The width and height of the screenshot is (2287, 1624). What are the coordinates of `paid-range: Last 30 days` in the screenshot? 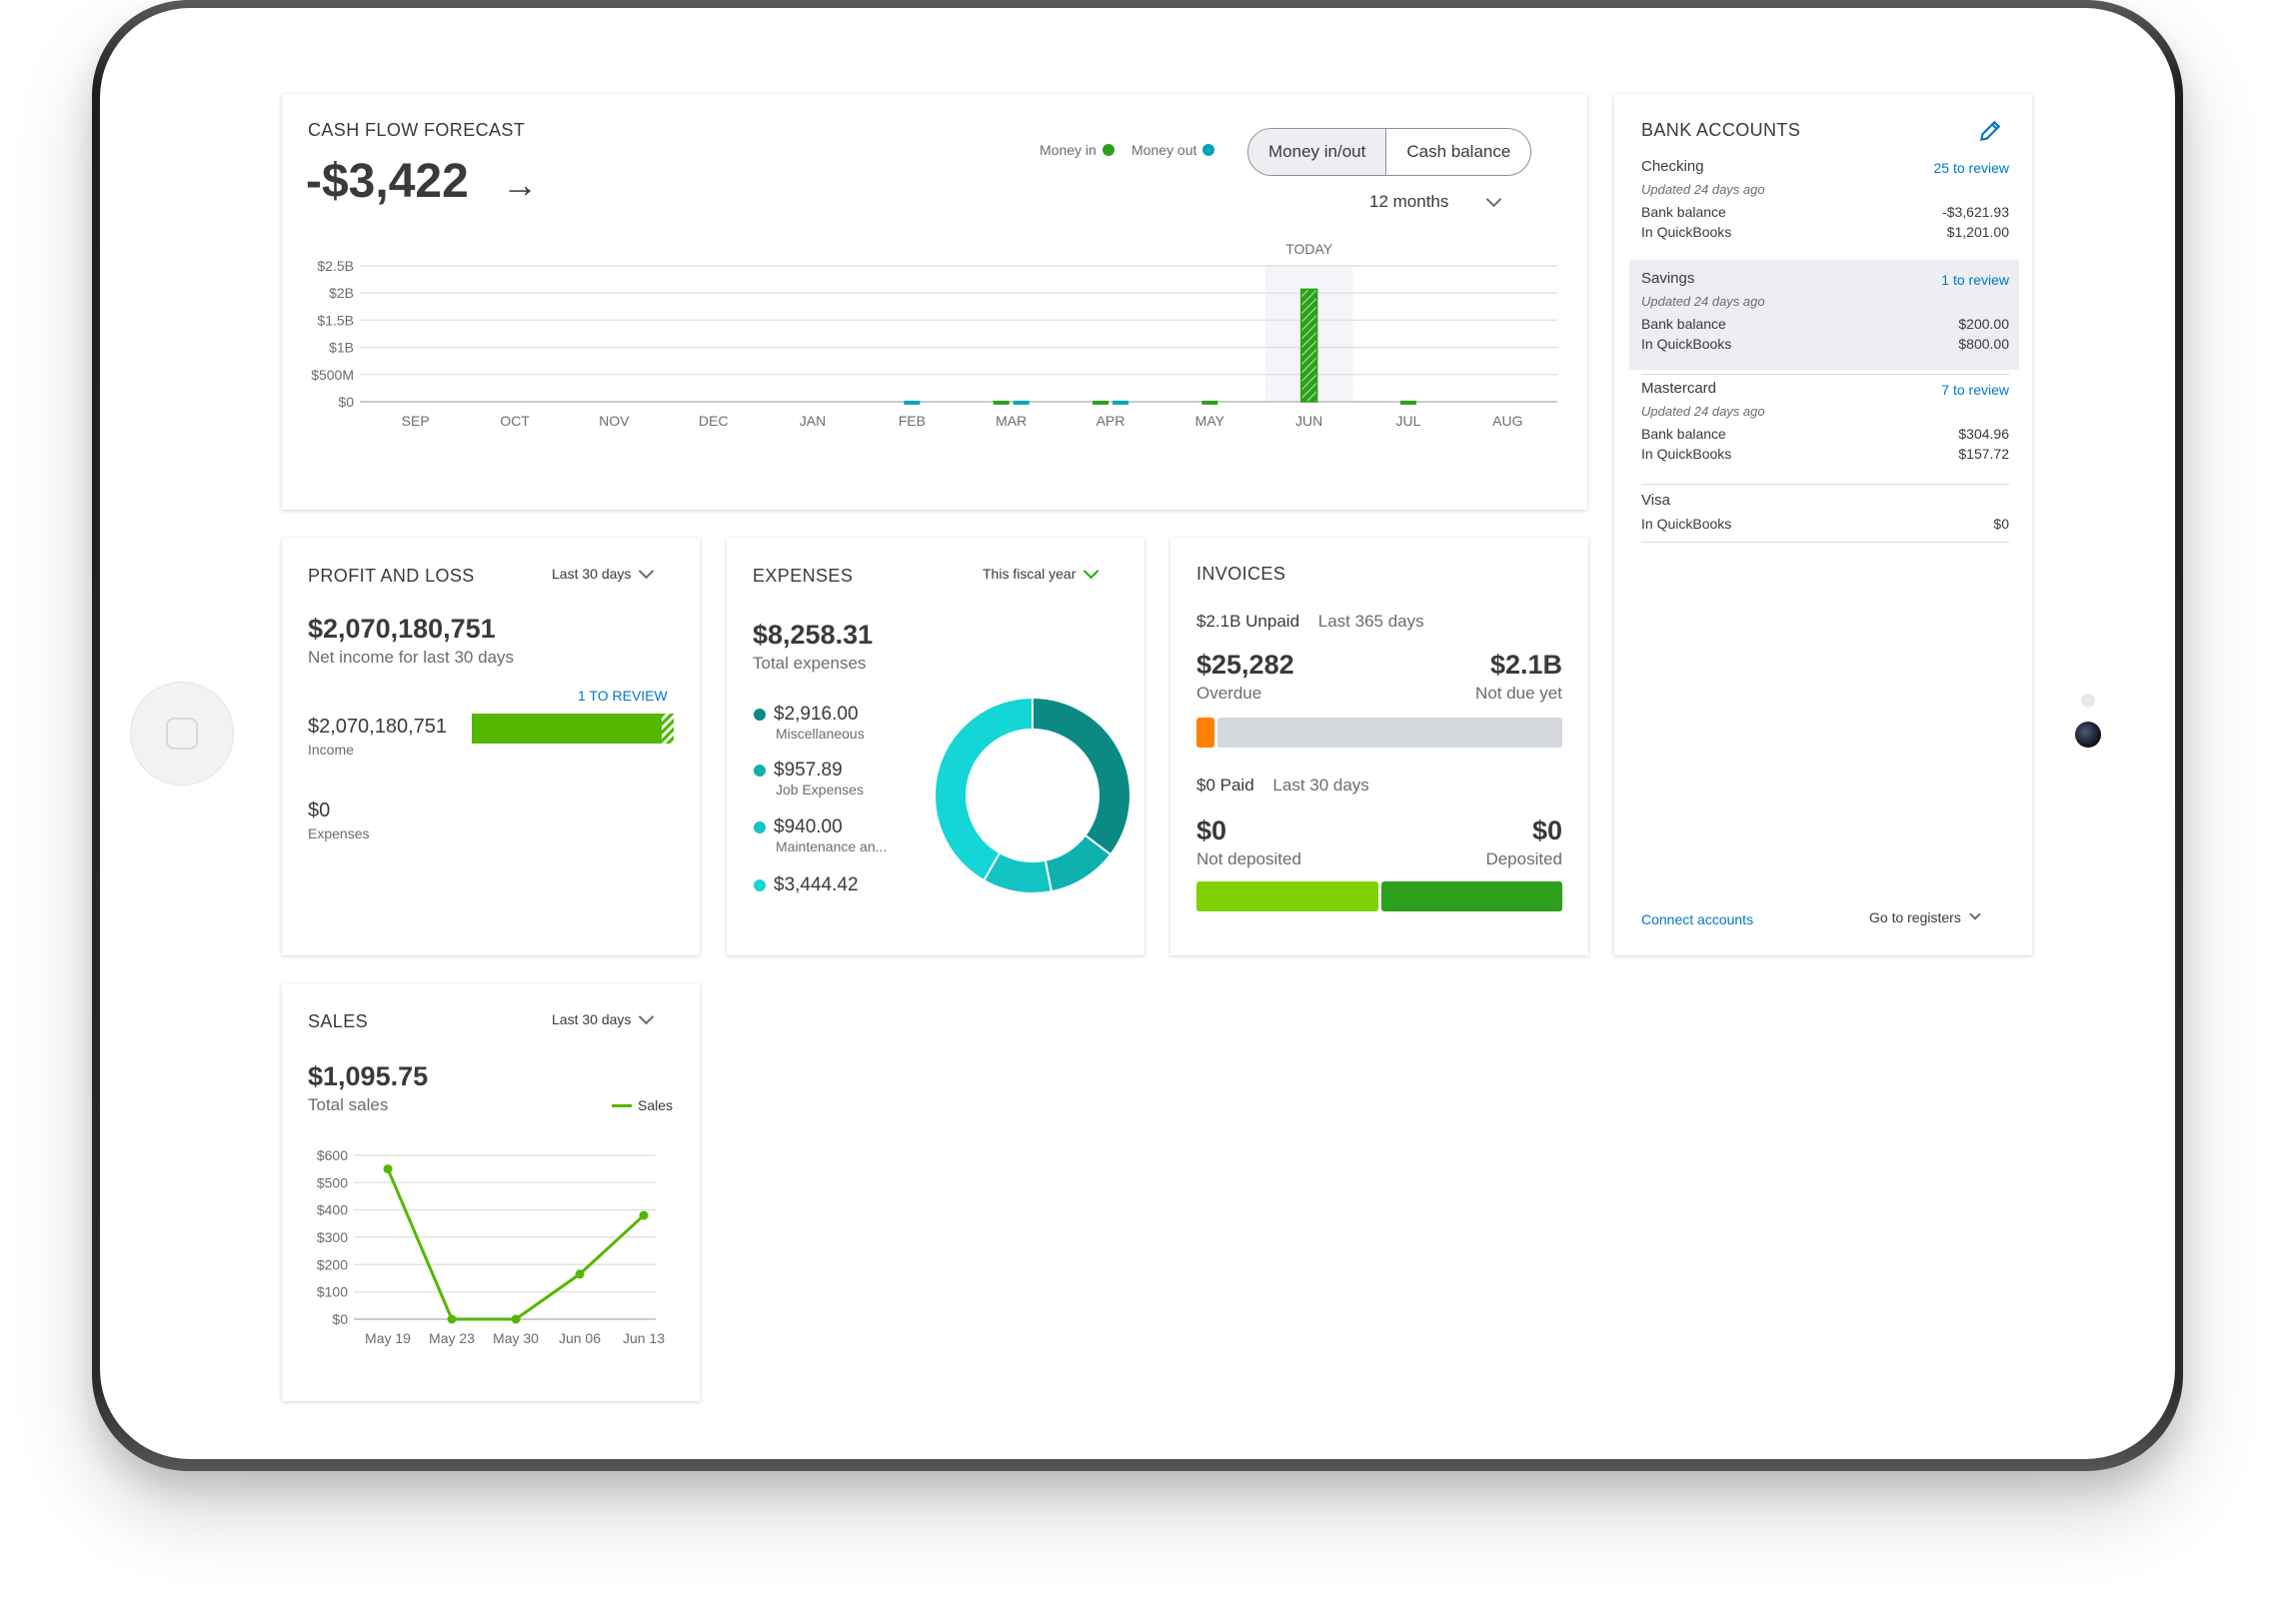 It's located at (1320, 785).